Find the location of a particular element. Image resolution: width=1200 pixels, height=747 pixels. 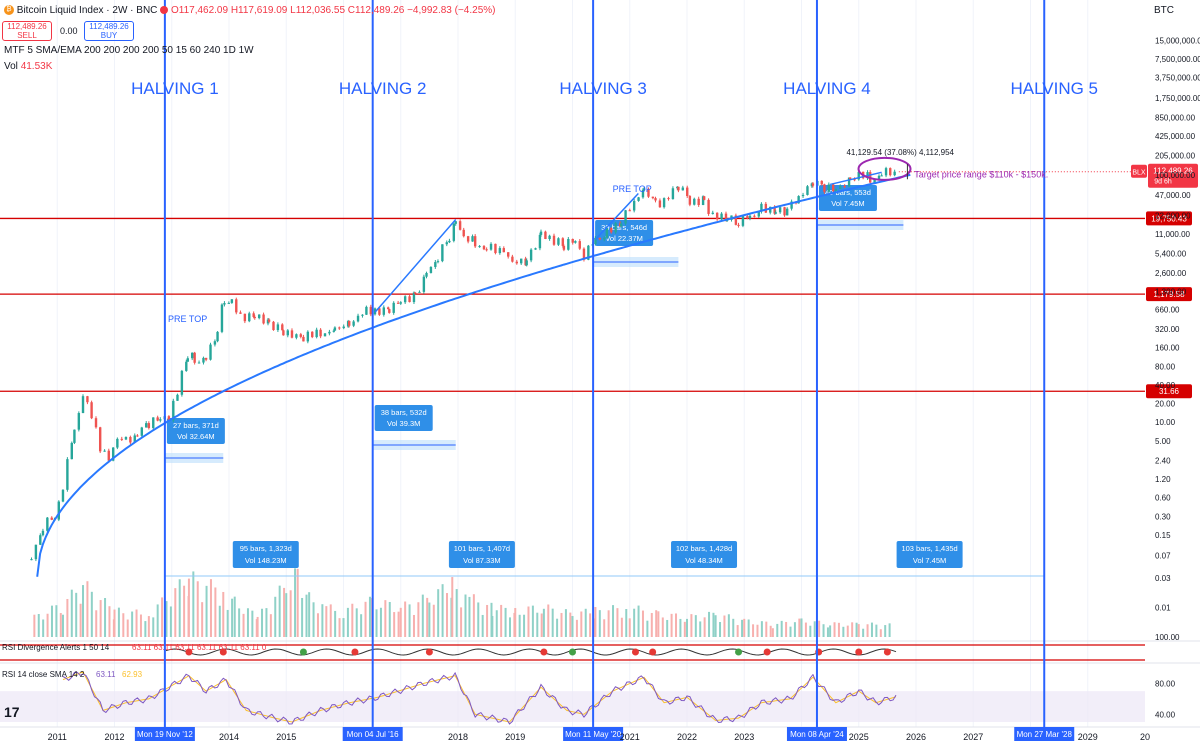

time-tick-label: 2015 is located at coordinates (286, 737).